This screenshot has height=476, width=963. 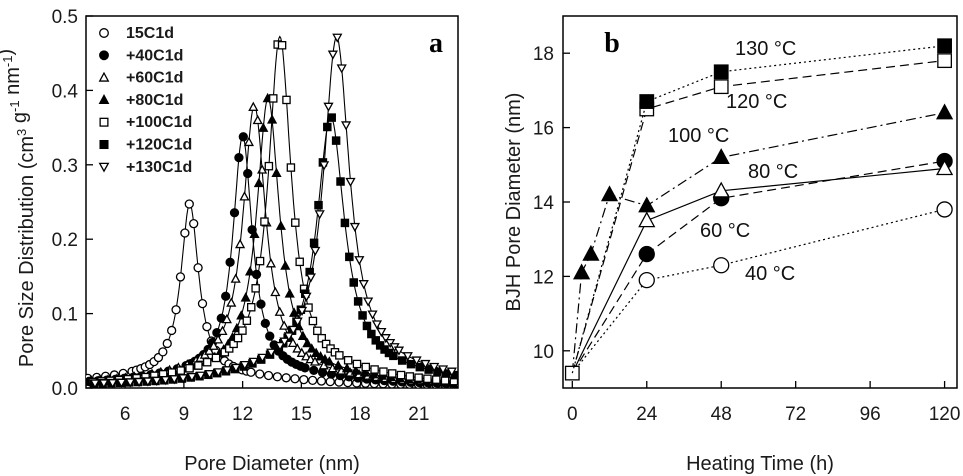 What do you see at coordinates (65, 166) in the screenshot?
I see `y-tick-label: 0.3` at bounding box center [65, 166].